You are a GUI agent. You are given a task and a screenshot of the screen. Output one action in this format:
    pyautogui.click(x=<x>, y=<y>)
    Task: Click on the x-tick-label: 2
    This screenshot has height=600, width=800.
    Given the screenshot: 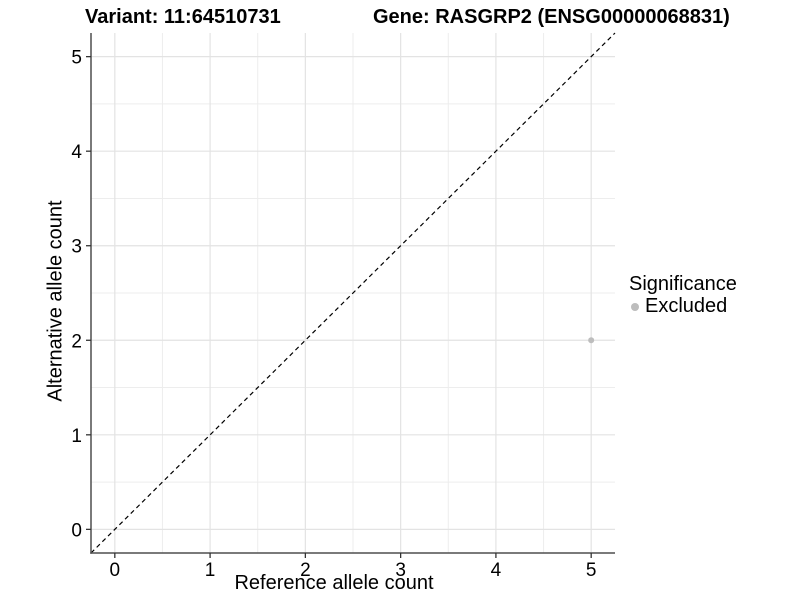 What is the action you would take?
    pyautogui.click(x=305, y=570)
    